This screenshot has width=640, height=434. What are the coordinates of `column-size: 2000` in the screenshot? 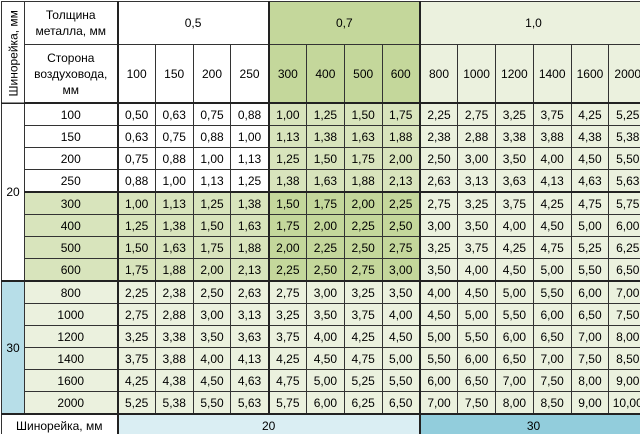 It's located at (624, 74).